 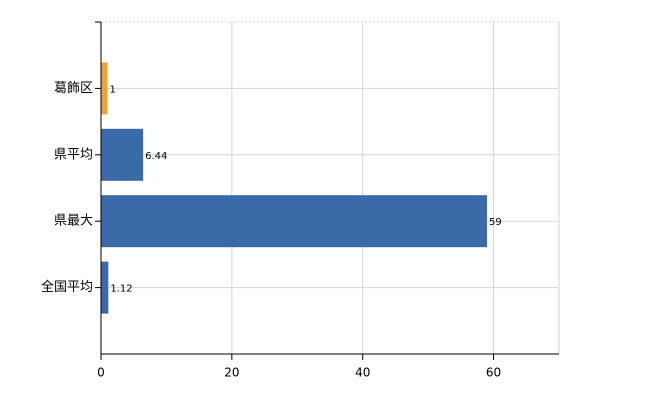 What do you see at coordinates (231, 373) in the screenshot?
I see `x-tick-label: 20` at bounding box center [231, 373].